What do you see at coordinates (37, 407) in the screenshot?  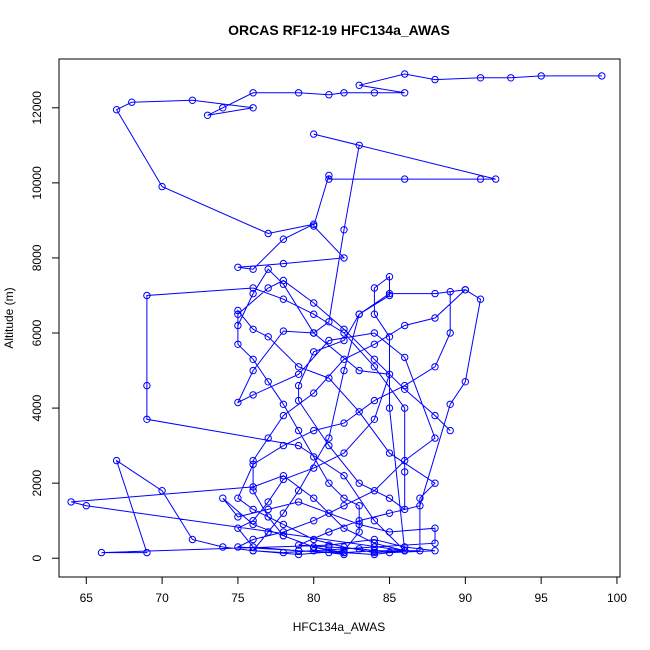 I see `y-tick-label: 4000` at bounding box center [37, 407].